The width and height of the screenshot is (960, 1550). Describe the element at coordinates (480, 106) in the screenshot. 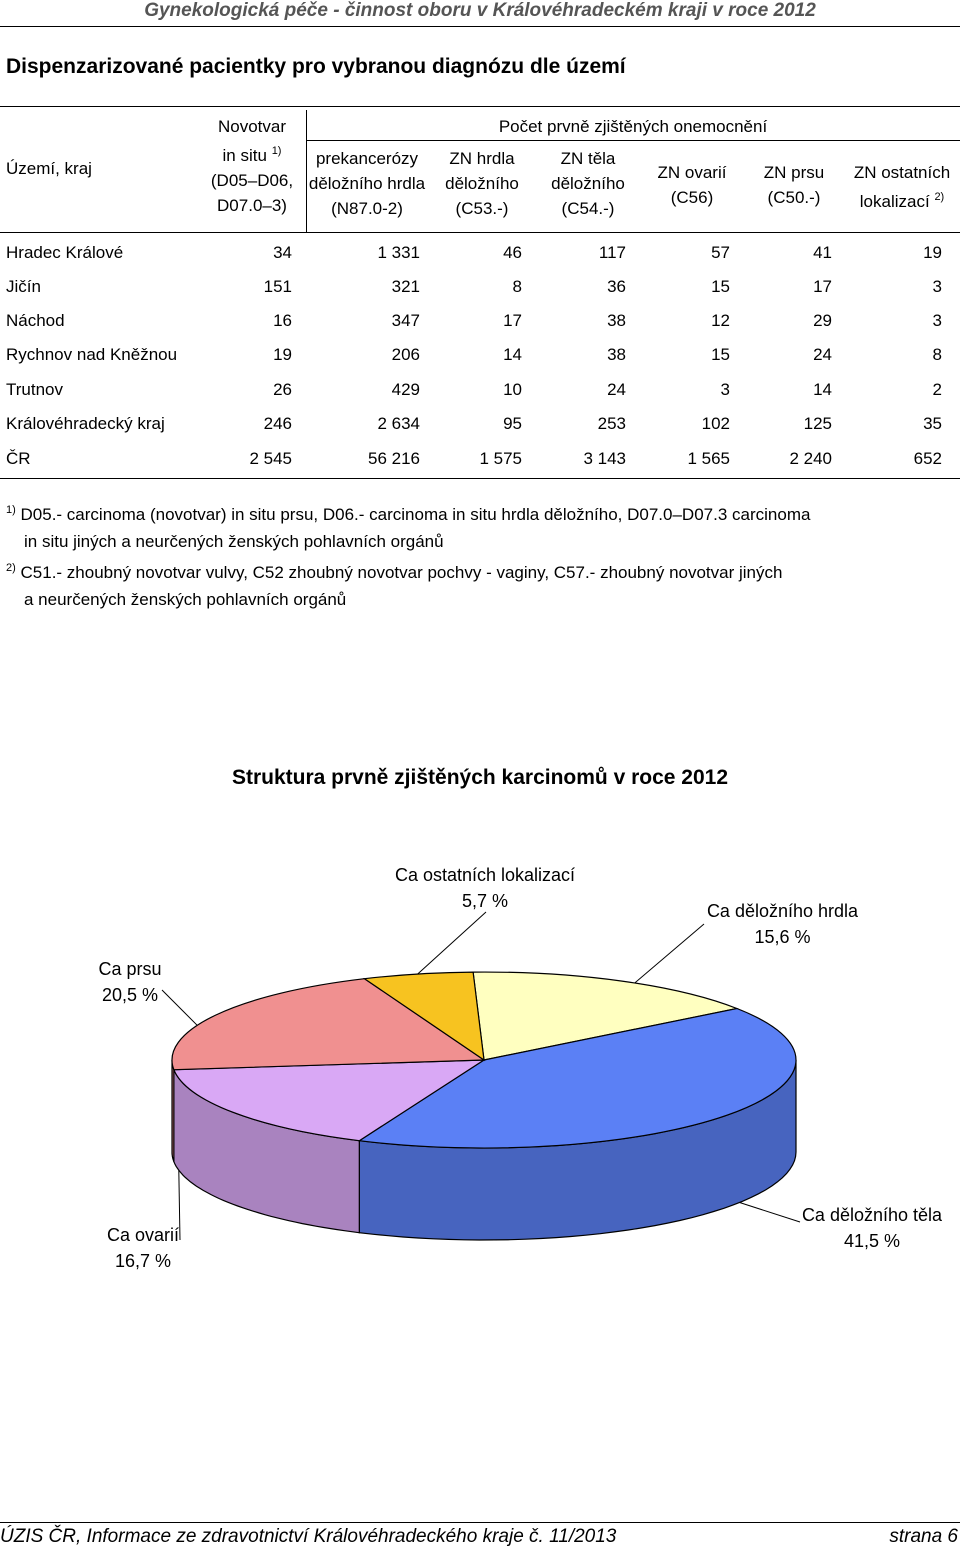

I see `table-top-rule` at that location.